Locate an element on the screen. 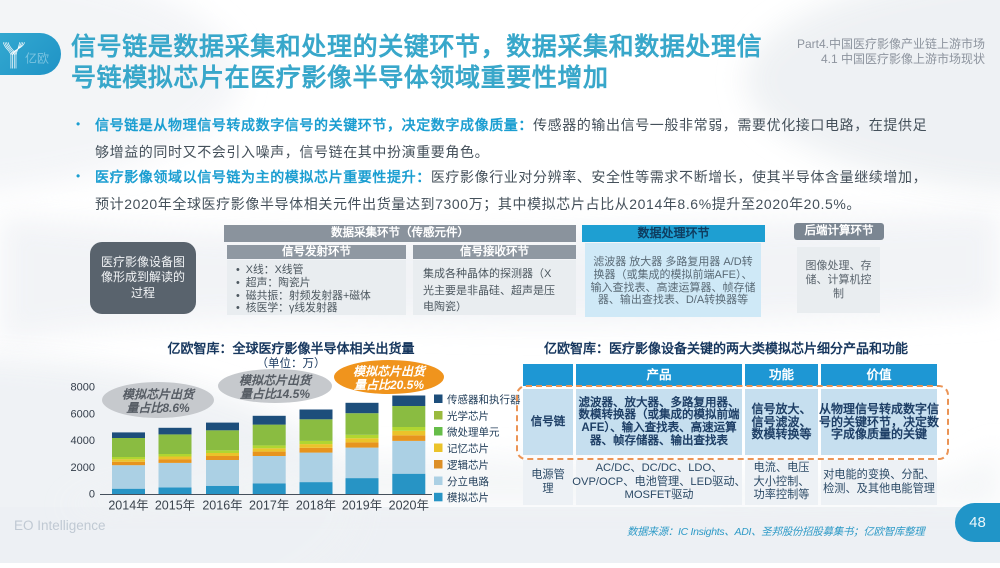 The image size is (1000, 568). svg-text: 量占比8.6% is located at coordinates (158, 408).